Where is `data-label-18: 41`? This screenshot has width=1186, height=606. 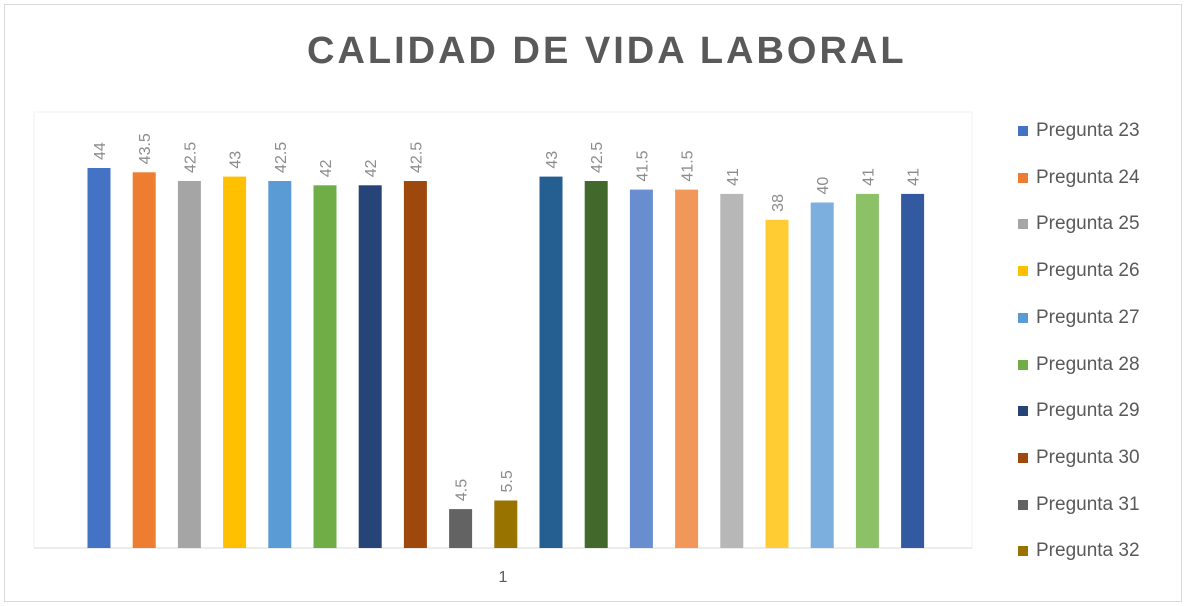 data-label-18: 41 is located at coordinates (868, 177).